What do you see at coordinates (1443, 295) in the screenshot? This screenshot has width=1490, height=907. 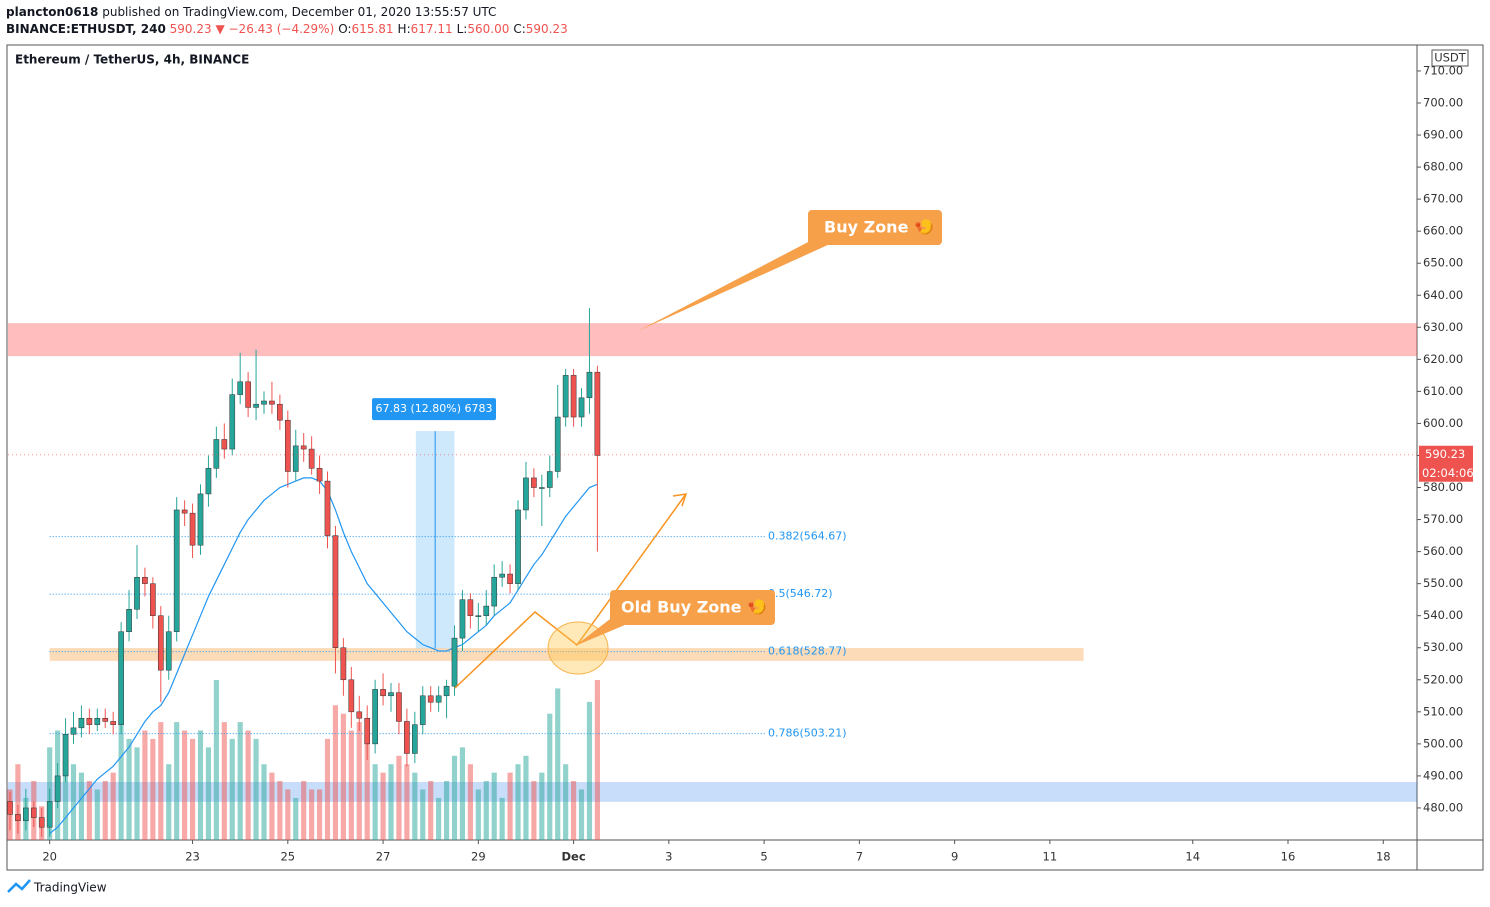 I see `y-tick-label: 640.00` at bounding box center [1443, 295].